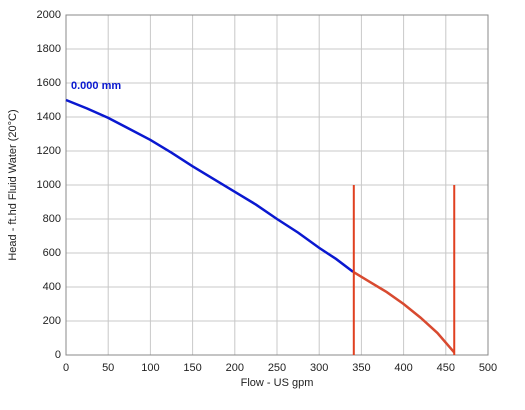 This screenshot has height=410, width=525. What do you see at coordinates (192, 368) in the screenshot?
I see `x-tick-label: 150` at bounding box center [192, 368].